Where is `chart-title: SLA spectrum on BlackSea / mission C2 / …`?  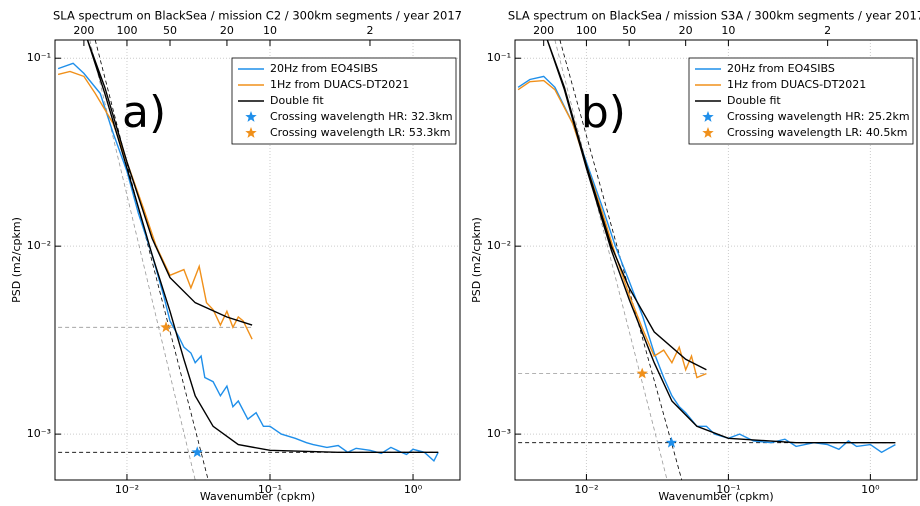 chart-title: SLA spectrum on BlackSea / mission C2 / … is located at coordinates (257, 16).